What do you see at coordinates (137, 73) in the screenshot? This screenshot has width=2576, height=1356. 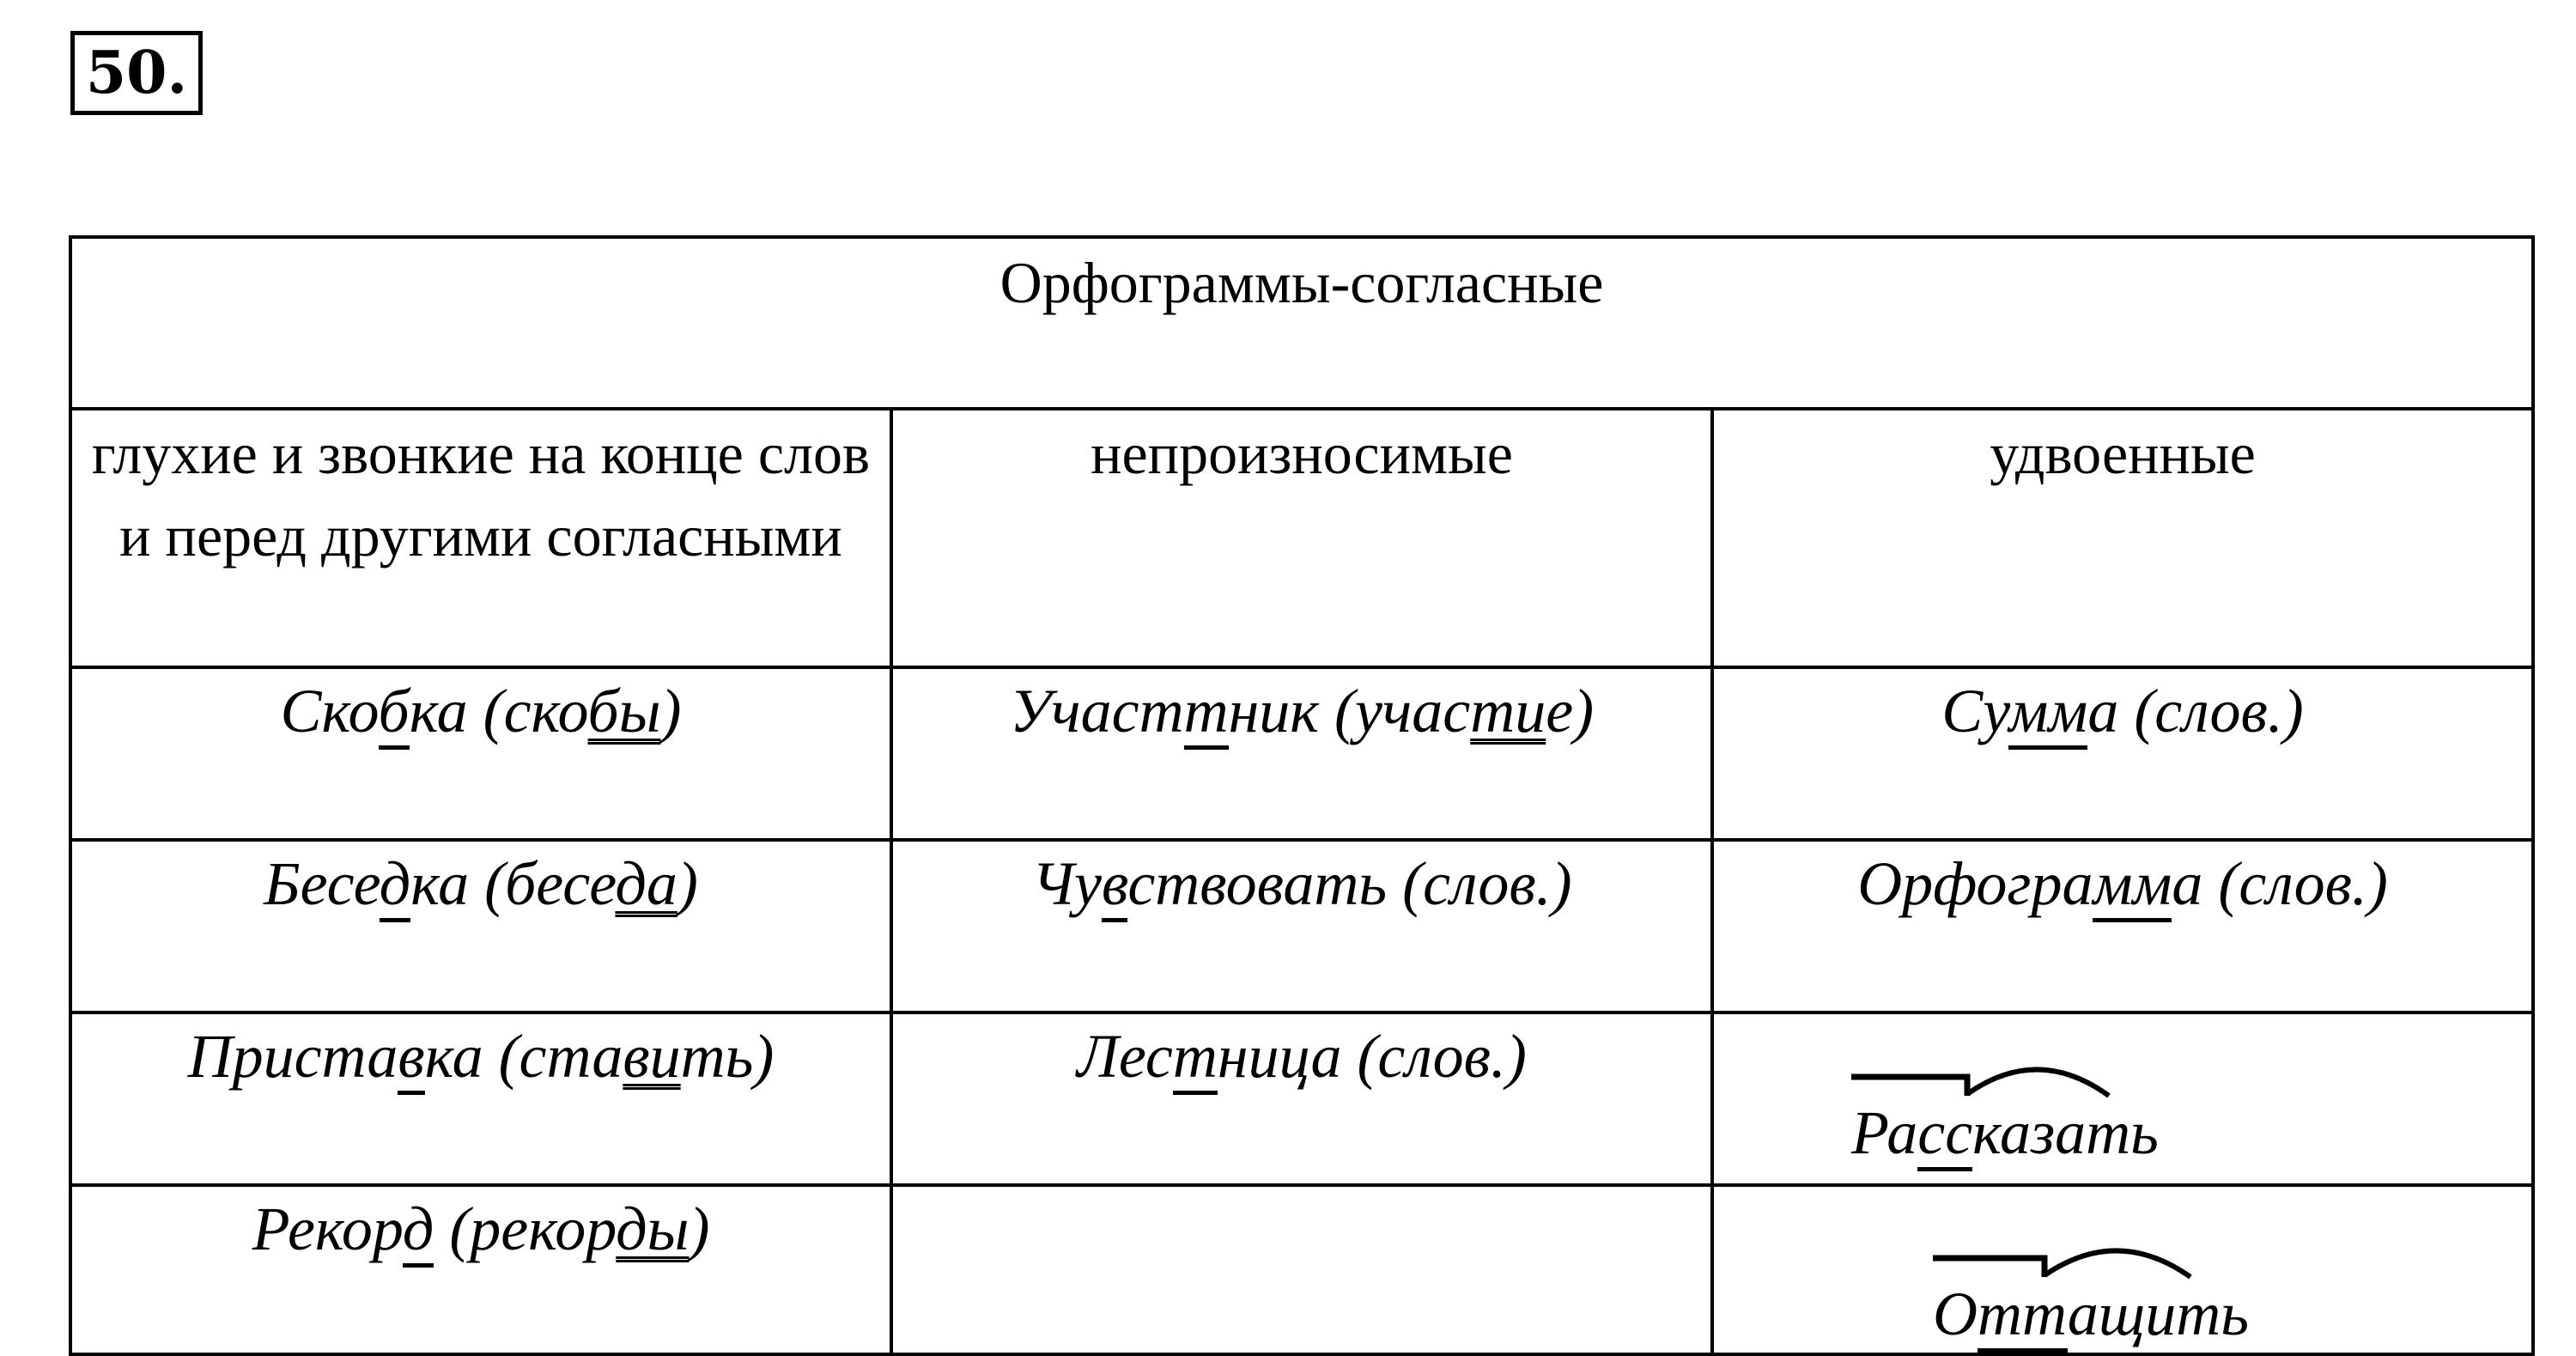 I see `exercise-number: 50.` at bounding box center [137, 73].